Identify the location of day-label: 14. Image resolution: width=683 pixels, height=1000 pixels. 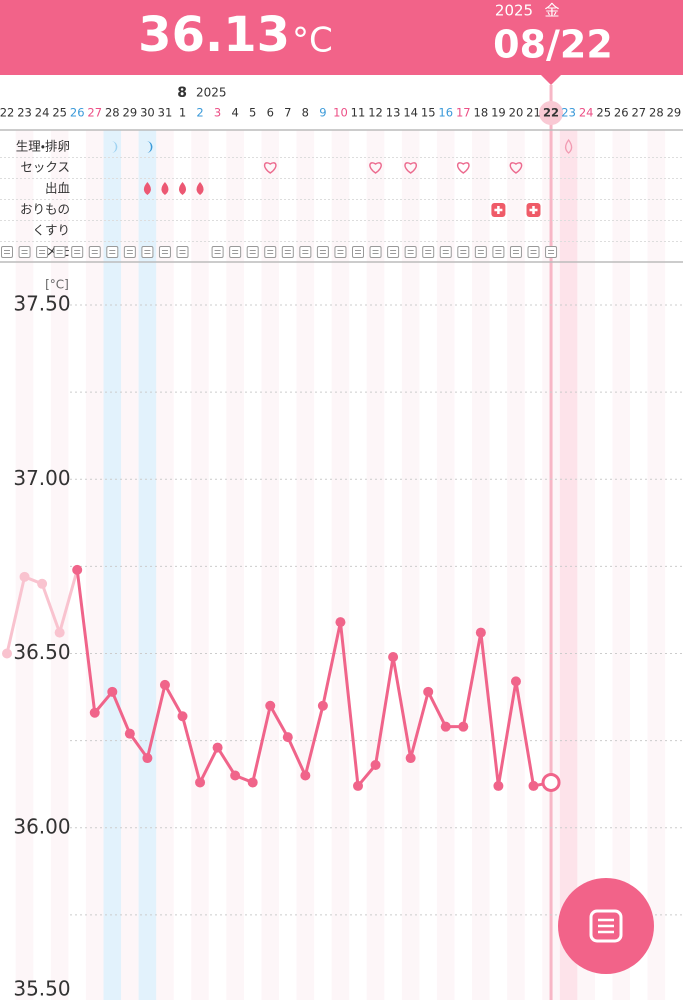
(410, 113).